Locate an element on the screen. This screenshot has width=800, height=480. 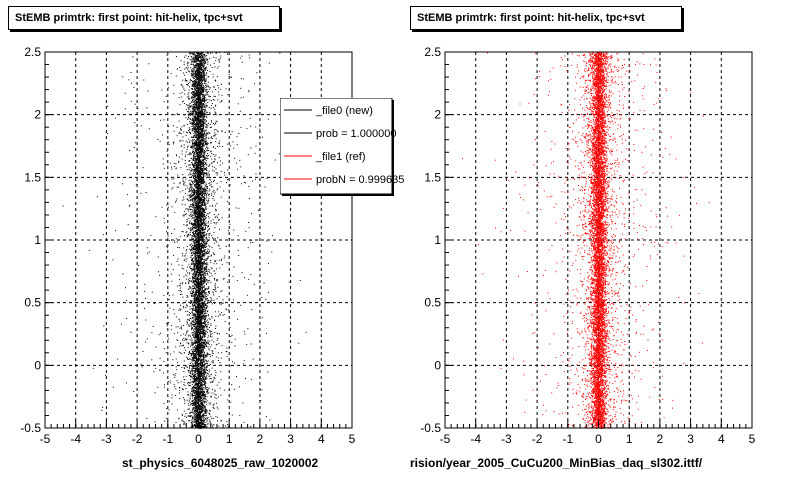
legend-entry: _file0 (new) is located at coordinates (344, 111).